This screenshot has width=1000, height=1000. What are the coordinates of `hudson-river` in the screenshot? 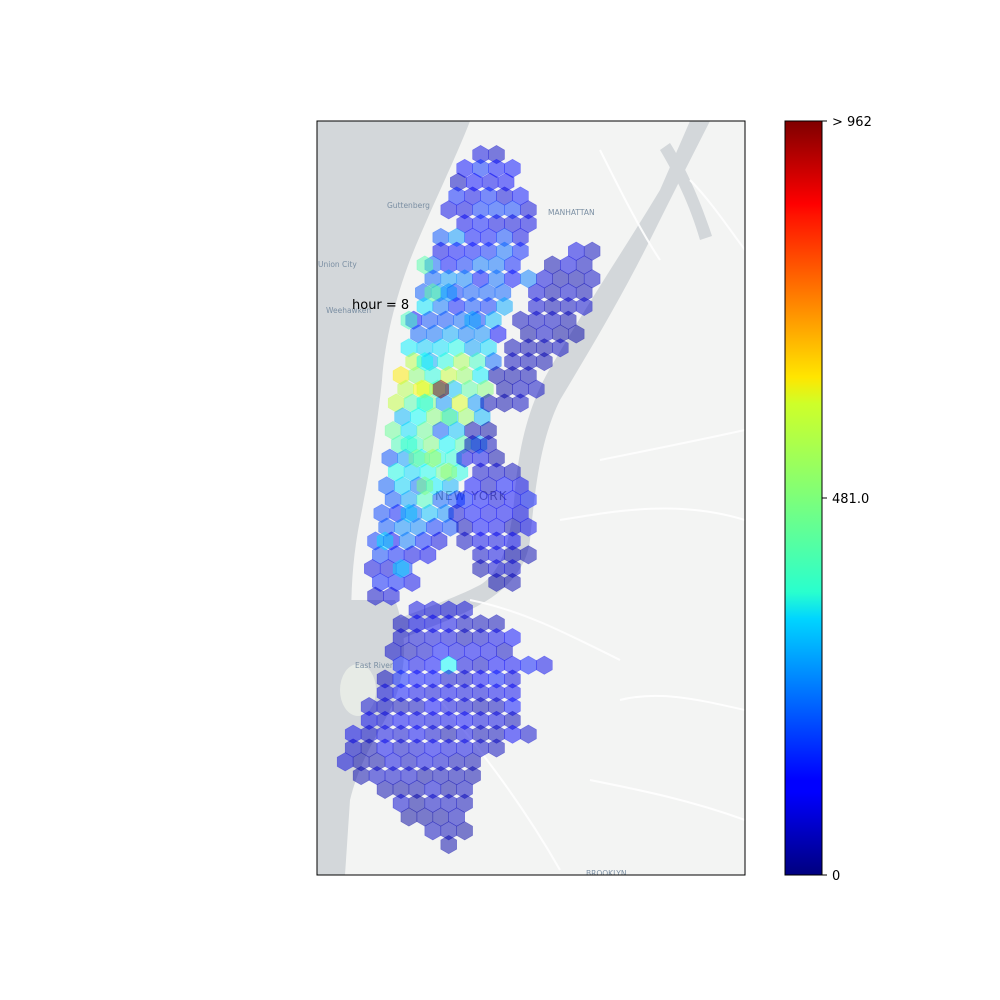 It's located at (393, 380).